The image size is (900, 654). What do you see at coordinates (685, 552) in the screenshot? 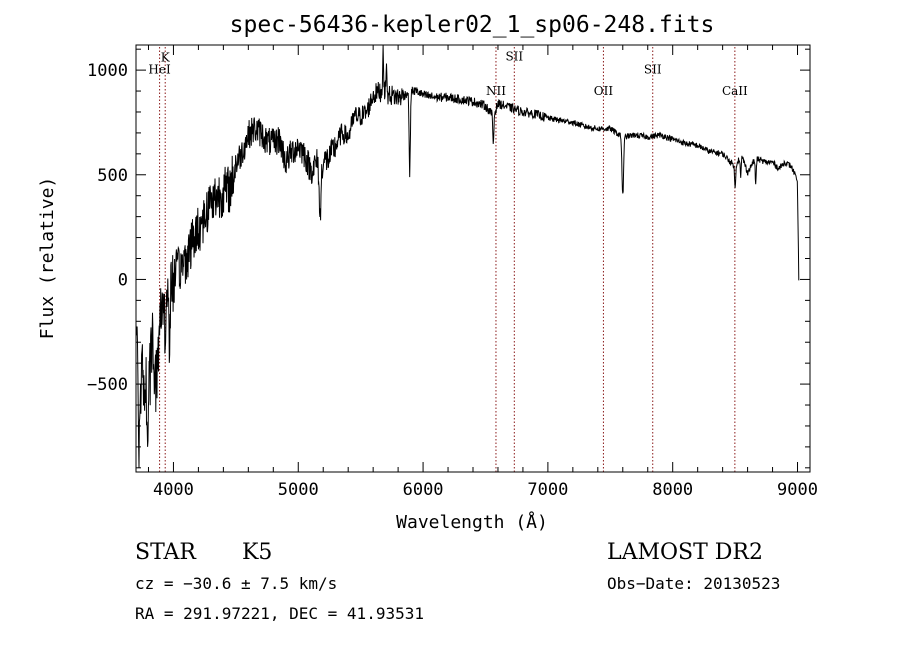
I see `survey-name: LAMOST DR2` at bounding box center [685, 552].